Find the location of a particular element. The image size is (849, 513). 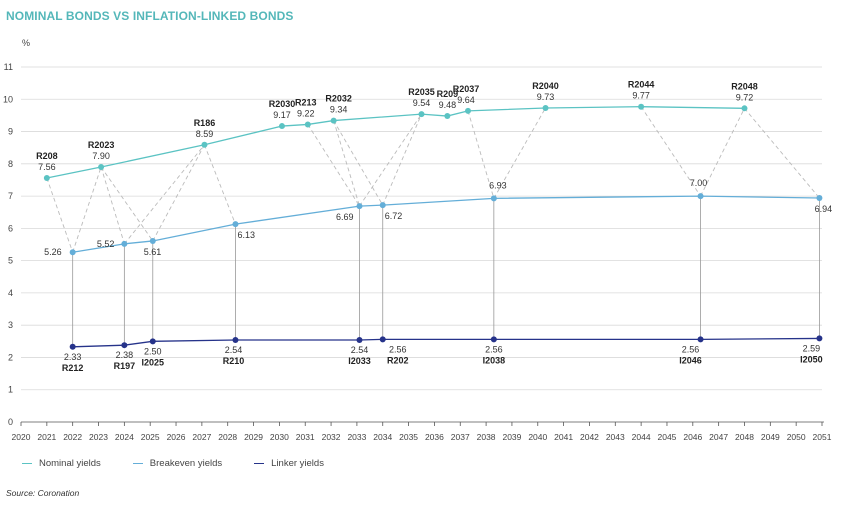

value-label-breakeven: 6.69 is located at coordinates (345, 217).